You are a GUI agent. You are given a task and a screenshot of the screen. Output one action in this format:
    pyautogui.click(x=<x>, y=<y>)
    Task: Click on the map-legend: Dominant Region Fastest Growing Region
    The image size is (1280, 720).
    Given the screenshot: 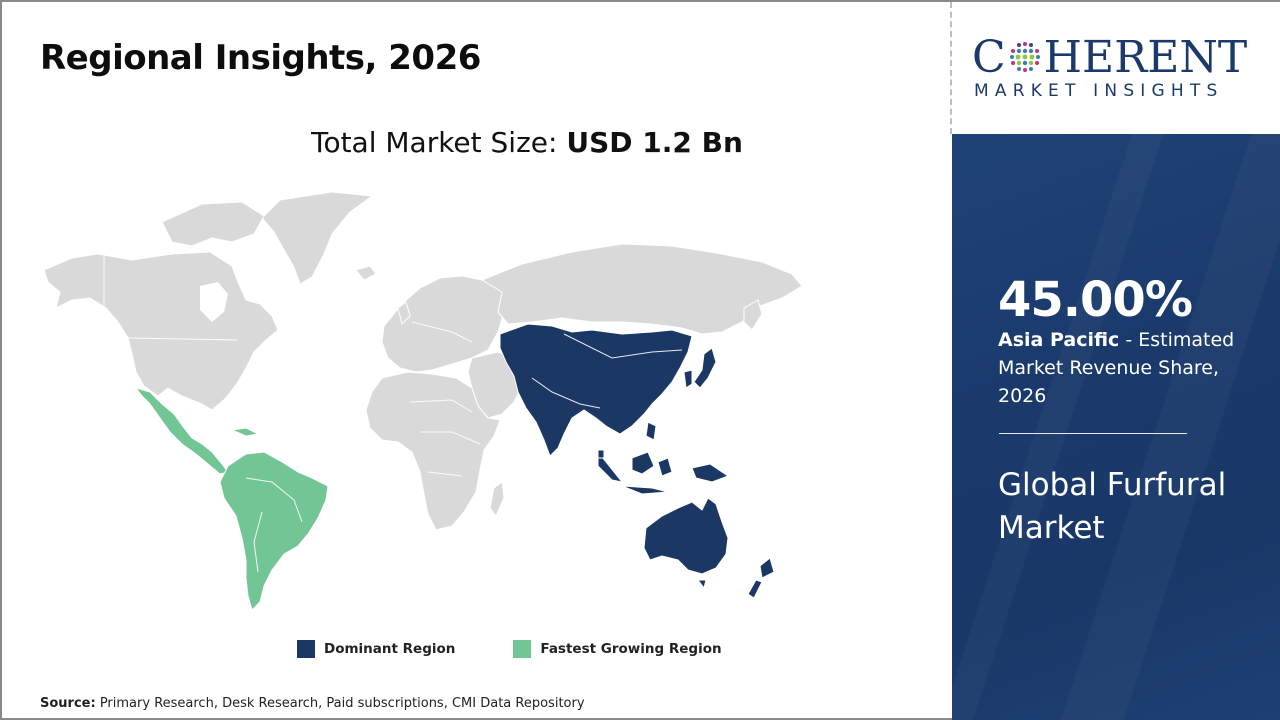 What is the action you would take?
    pyautogui.click(x=538, y=649)
    